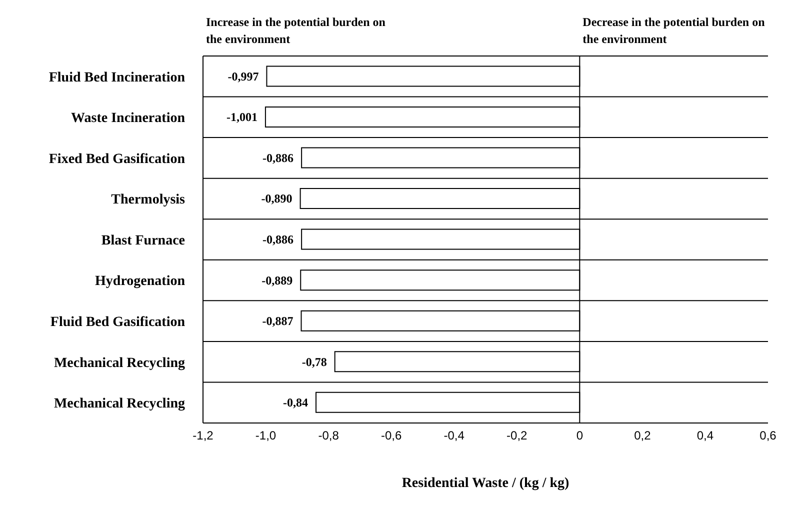  Describe the element at coordinates (140, 282) in the screenshot. I see `y-tick-label: Hydrogenation` at that location.